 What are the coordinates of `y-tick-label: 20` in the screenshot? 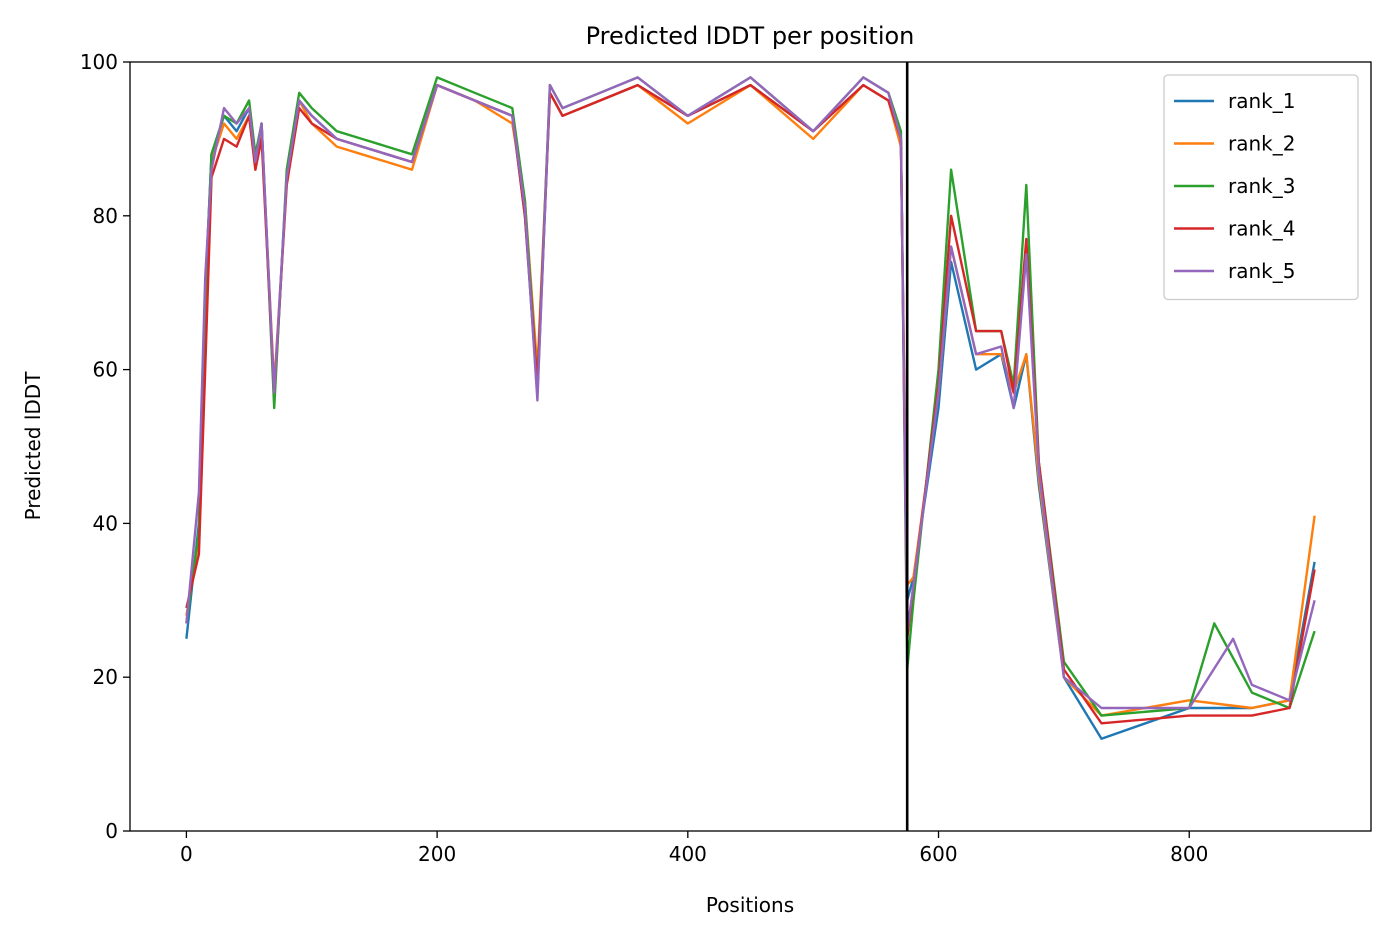 It's located at (105, 677).